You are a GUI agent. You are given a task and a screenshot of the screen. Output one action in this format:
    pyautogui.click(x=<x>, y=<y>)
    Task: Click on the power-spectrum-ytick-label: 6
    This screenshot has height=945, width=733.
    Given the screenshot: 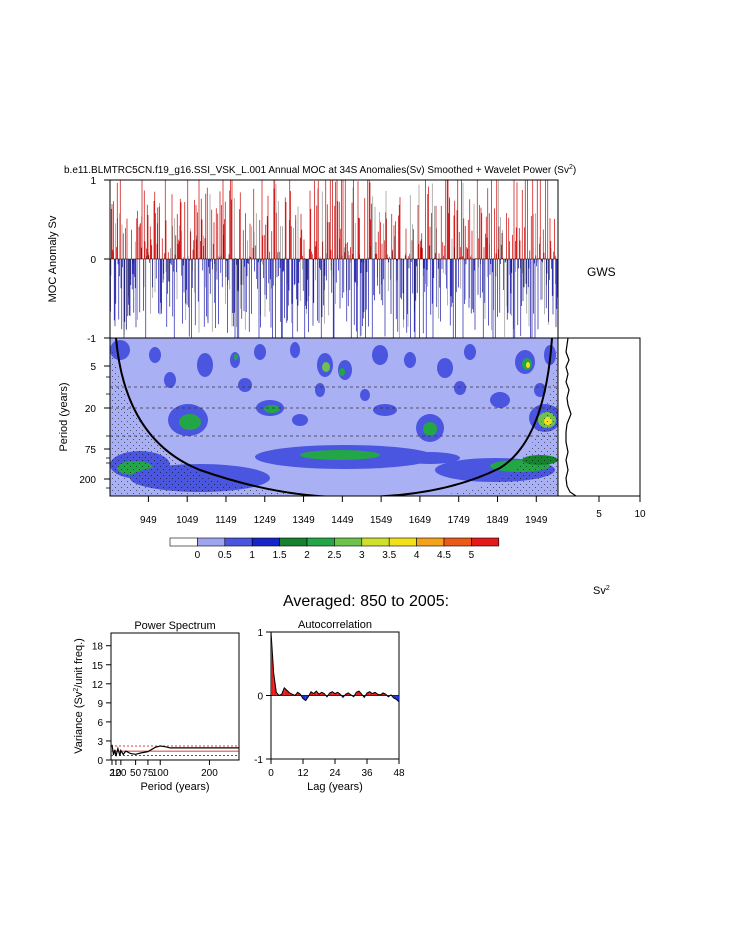 What is the action you would take?
    pyautogui.click(x=100, y=723)
    